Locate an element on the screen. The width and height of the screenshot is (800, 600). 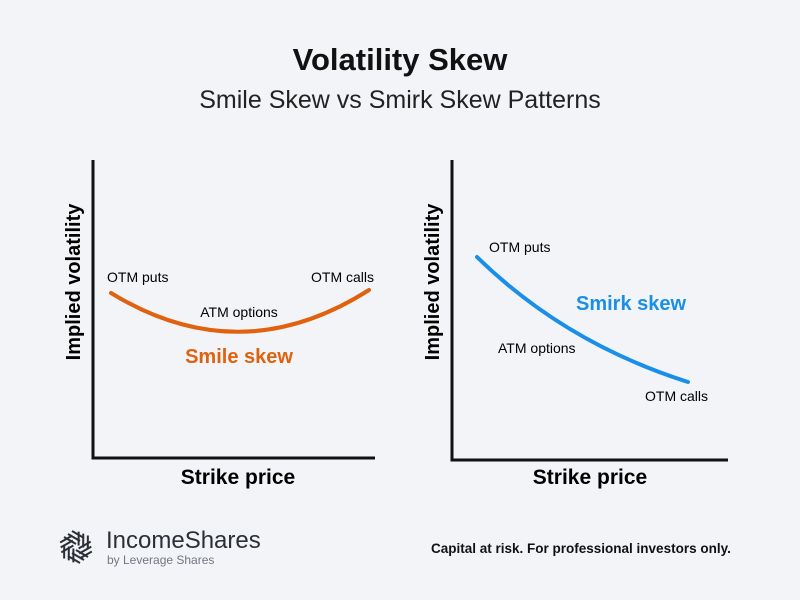
right-otm-calls-label: OTM calls is located at coordinates (676, 396).